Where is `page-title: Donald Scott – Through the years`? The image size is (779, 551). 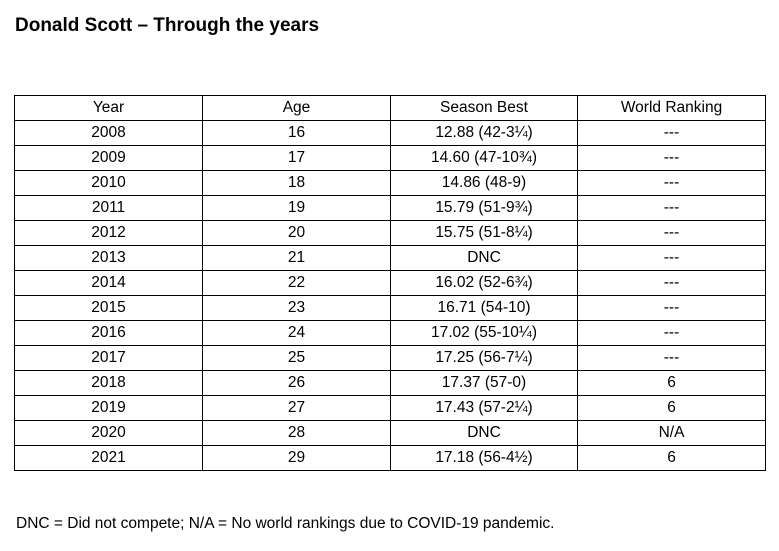
page-title: Donald Scott – Through the years is located at coordinates (167, 25).